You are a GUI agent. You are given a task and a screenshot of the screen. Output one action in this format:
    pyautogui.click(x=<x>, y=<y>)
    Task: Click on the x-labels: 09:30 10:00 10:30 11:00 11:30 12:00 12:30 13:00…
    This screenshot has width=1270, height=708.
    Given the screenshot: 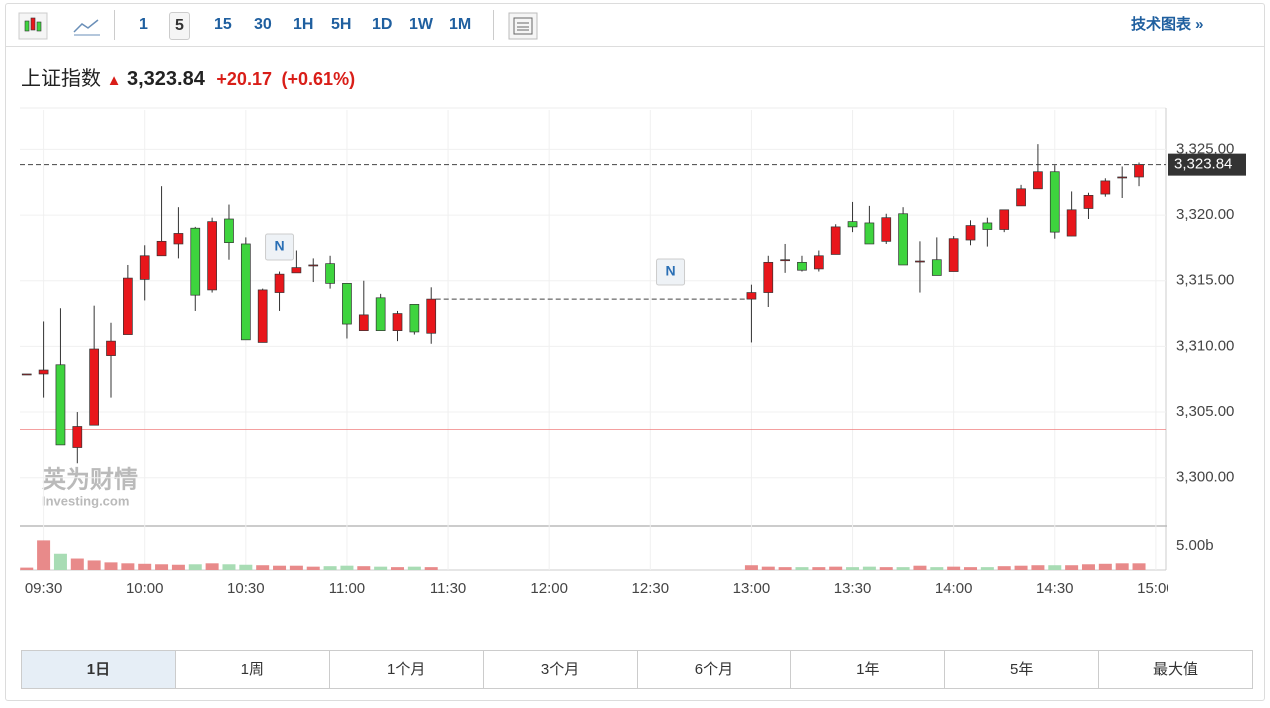 What is the action you would take?
    pyautogui.click(x=600, y=588)
    